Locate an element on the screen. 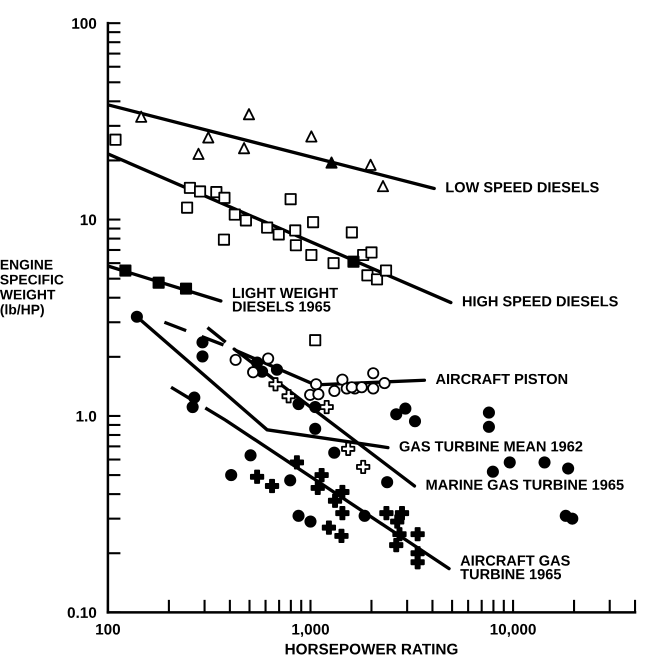  y-tick-label: 0.10 is located at coordinates (82, 612).